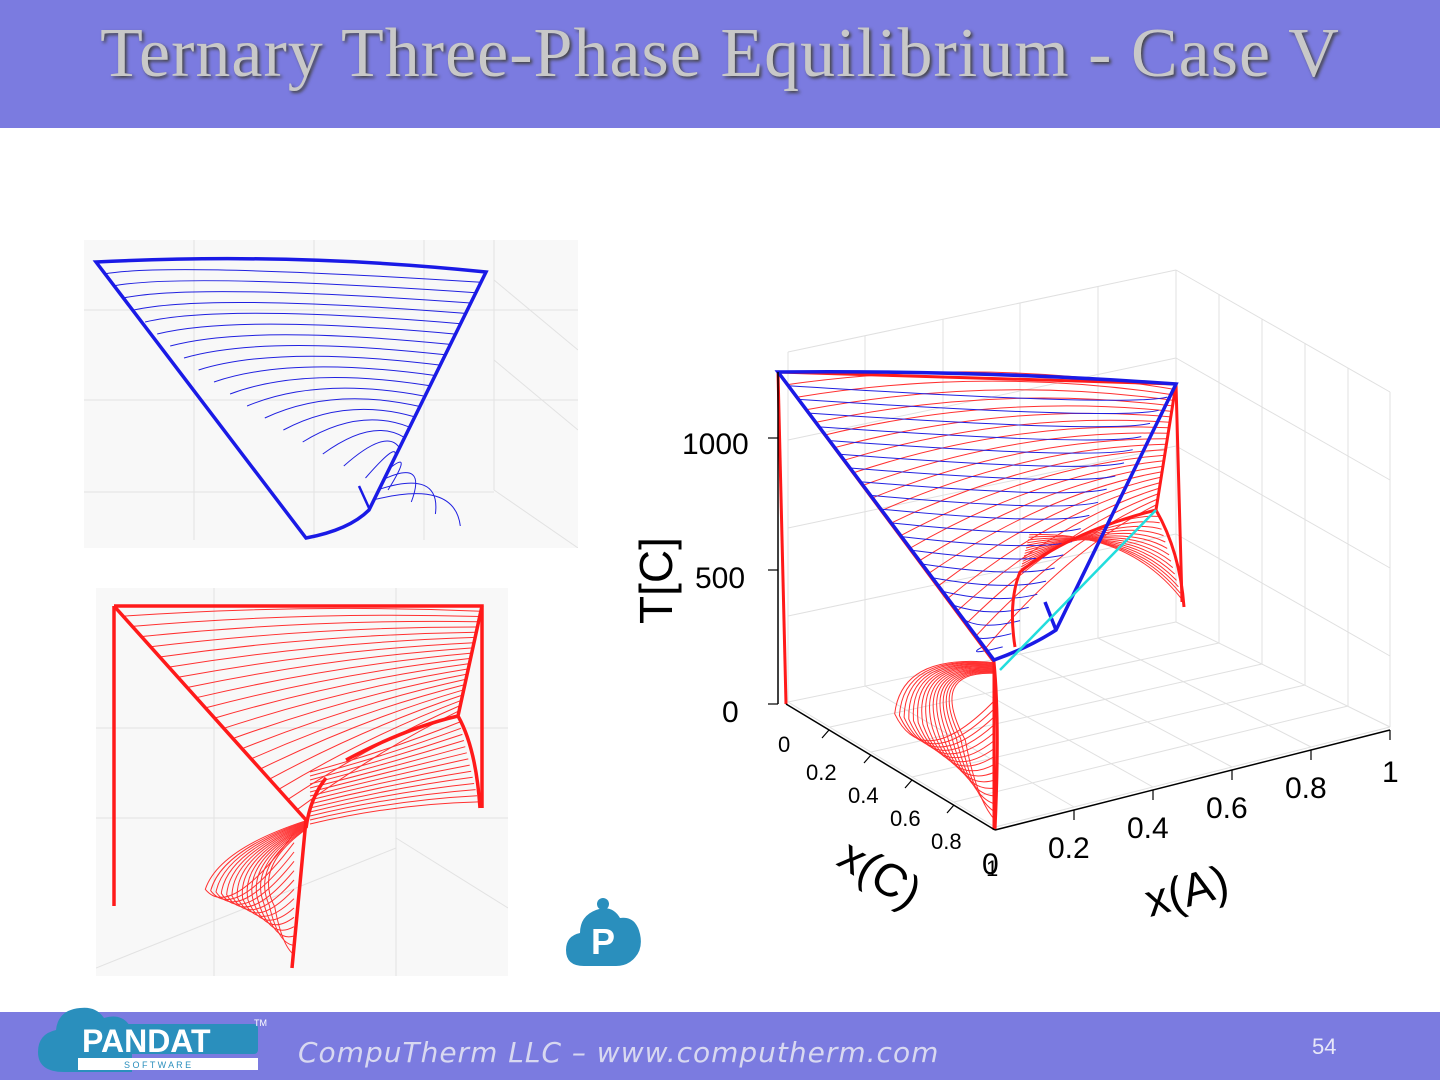 The image size is (1440, 1080). Describe the element at coordinates (720, 578) in the screenshot. I see `z-tick-500: 500` at that location.